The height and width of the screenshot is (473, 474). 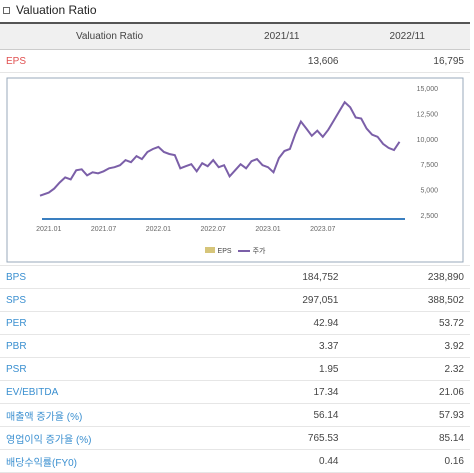 What do you see at coordinates (281, 300) in the screenshot?
I see `cell-value: 297,051` at bounding box center [281, 300].